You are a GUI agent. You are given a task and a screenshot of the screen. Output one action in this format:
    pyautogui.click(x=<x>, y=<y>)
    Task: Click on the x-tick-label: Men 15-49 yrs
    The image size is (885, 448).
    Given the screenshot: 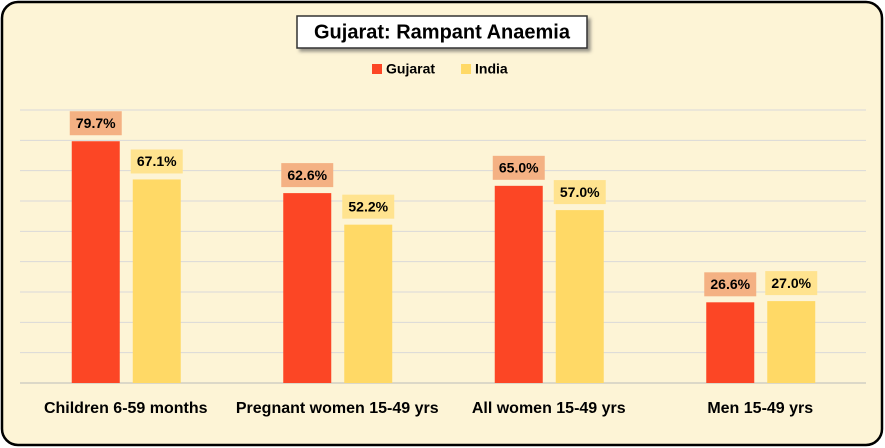 What is the action you would take?
    pyautogui.click(x=760, y=408)
    